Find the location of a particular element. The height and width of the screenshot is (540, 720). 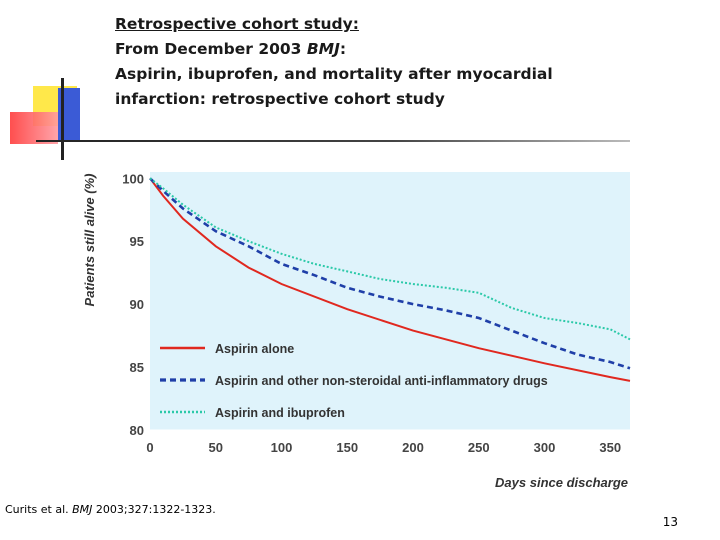

deco-horizontal-line is located at coordinates (333, 141).